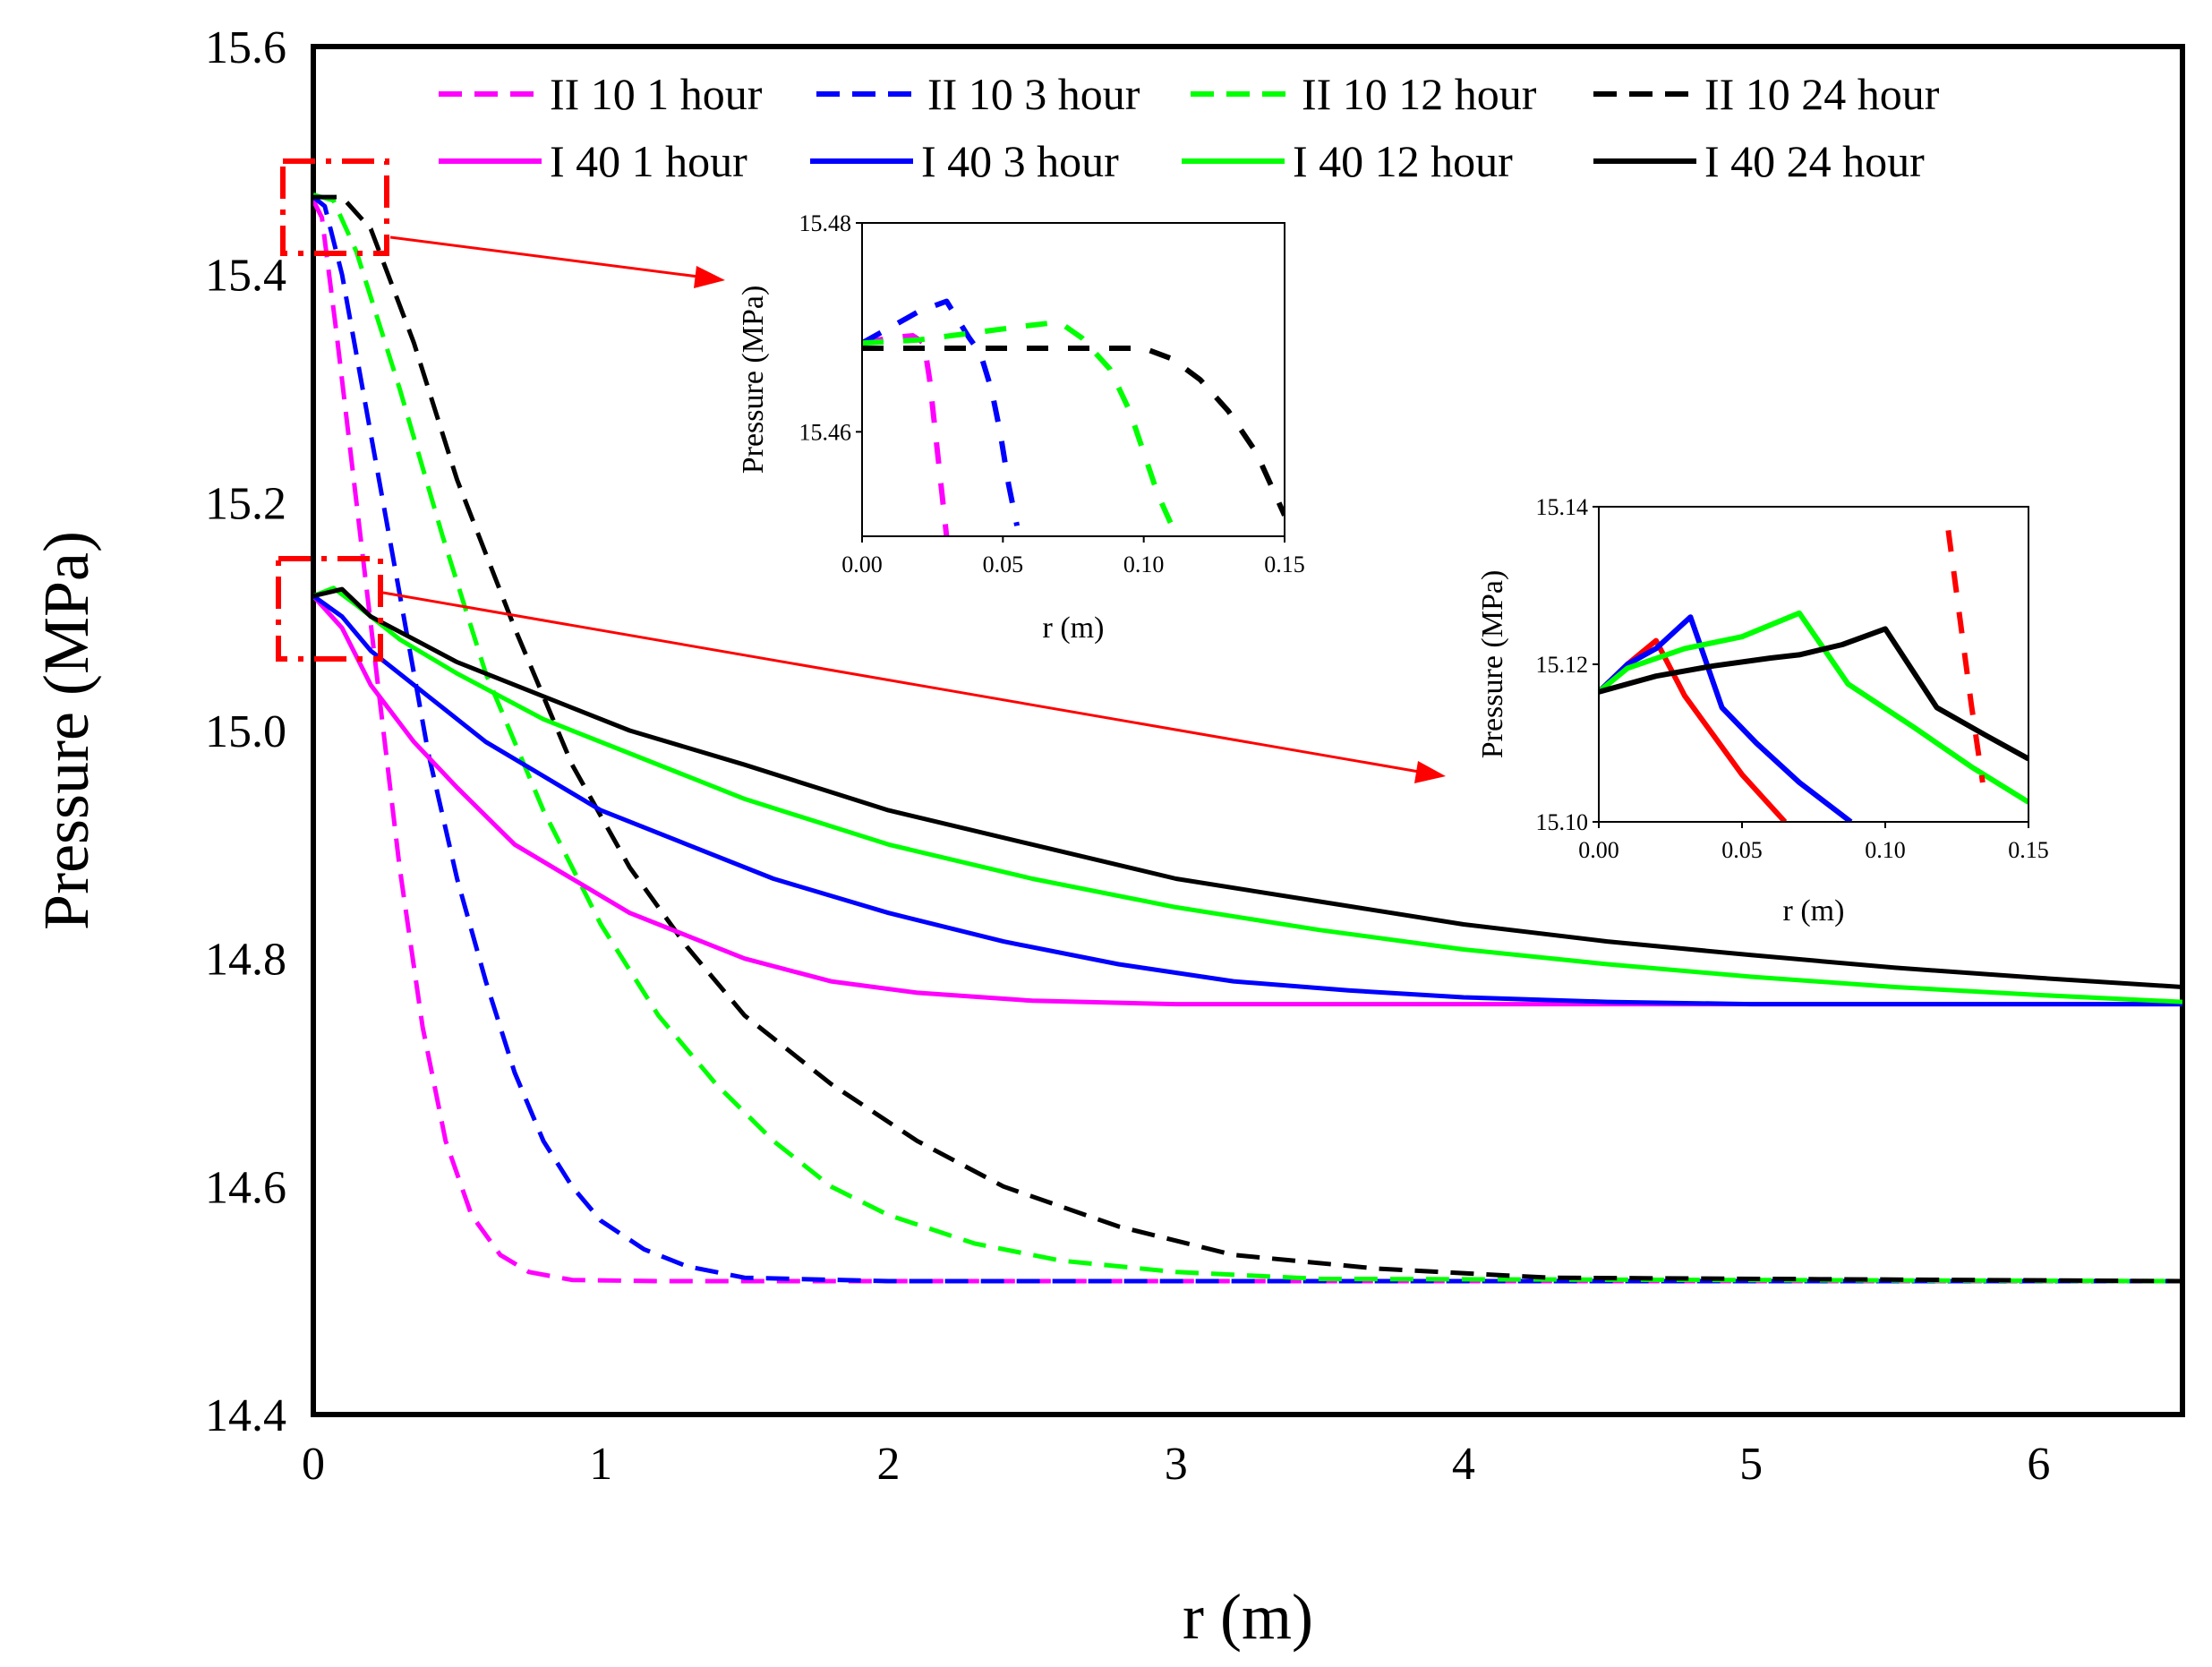  What do you see at coordinates (1562, 507) in the screenshot?
I see `inset-bottom-y-tick-label: 15.14` at bounding box center [1562, 507].